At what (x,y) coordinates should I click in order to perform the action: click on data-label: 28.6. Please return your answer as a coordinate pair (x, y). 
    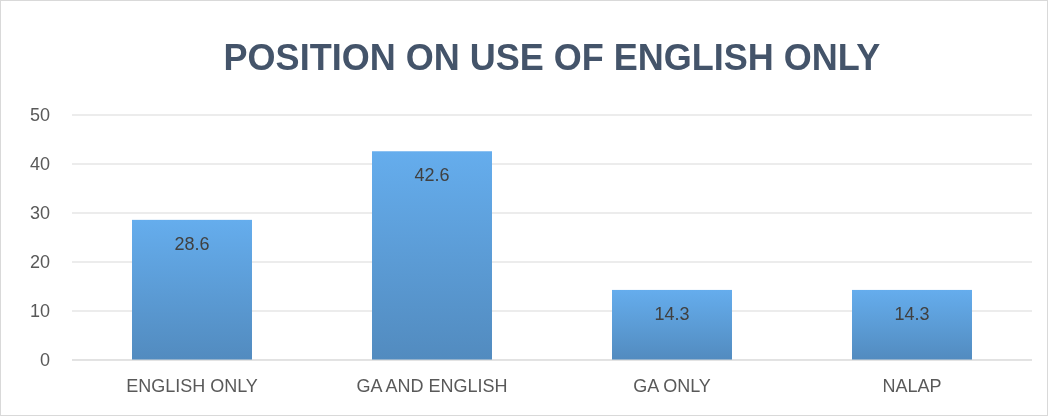
    Looking at the image, I should click on (192, 243).